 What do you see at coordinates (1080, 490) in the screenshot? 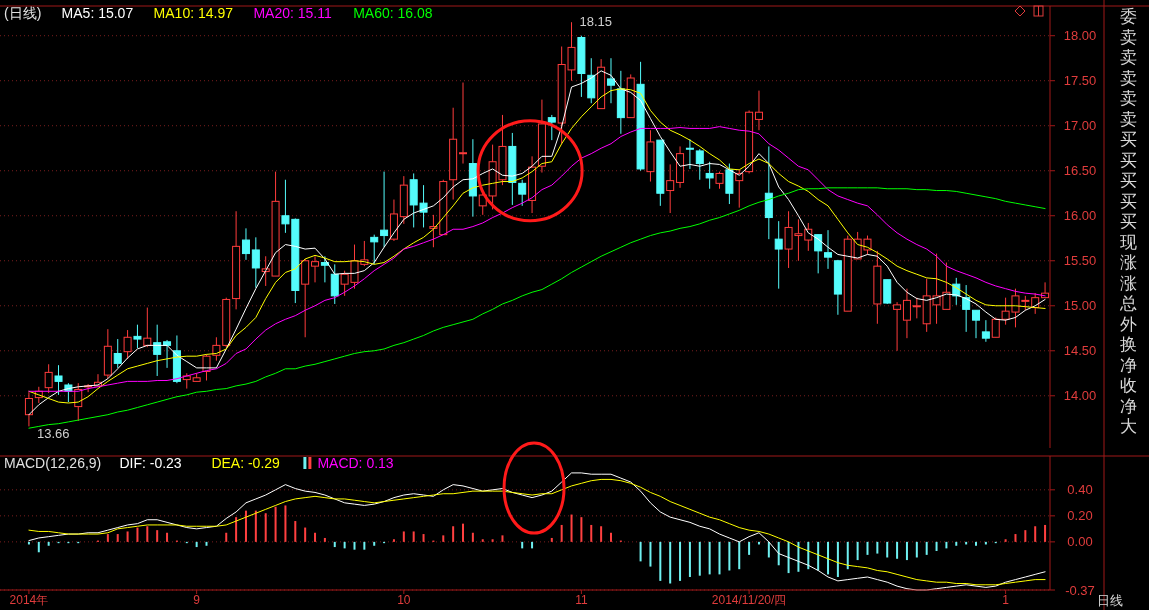
I see `y-tick-label: 0.40` at bounding box center [1080, 490].